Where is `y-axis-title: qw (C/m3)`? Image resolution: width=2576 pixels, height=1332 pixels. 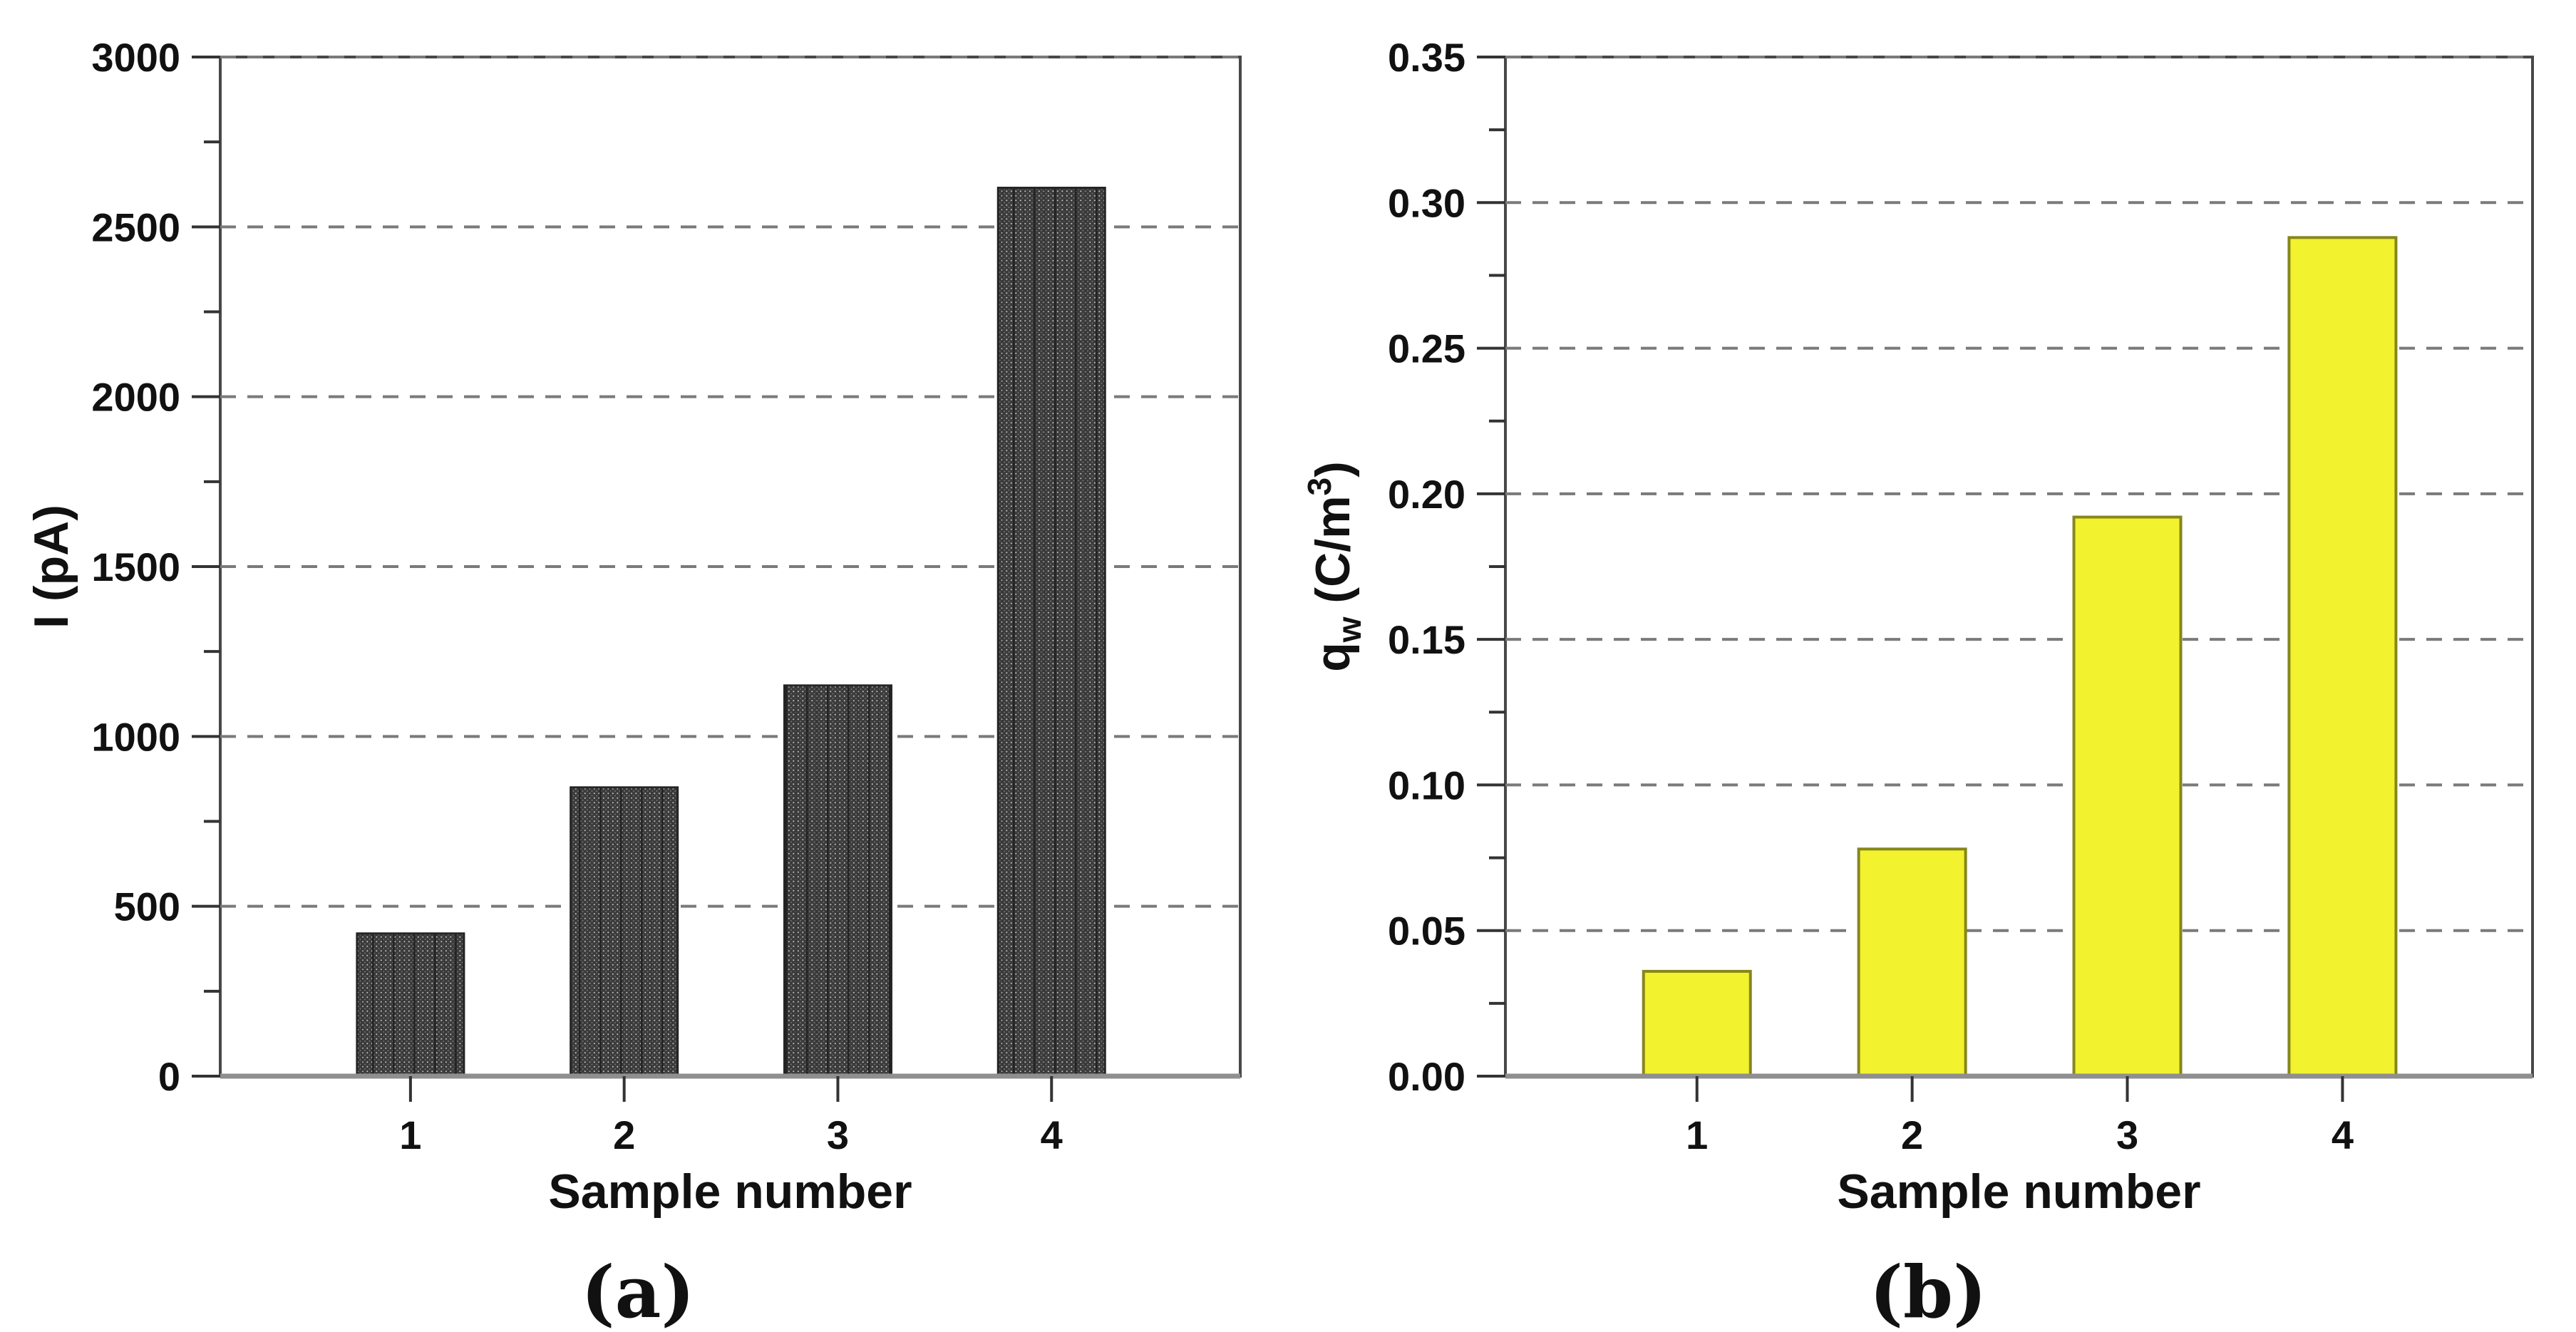
y-axis-title: qw (C/m3) is located at coordinates (1334, 566).